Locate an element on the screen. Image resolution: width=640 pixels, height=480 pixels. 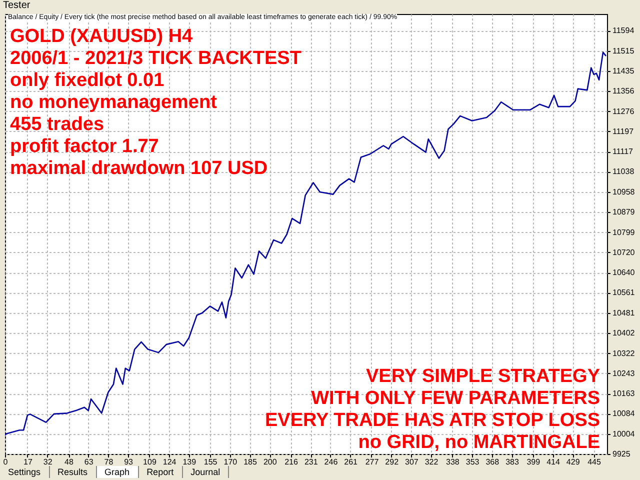
y-tick-label: 10720 is located at coordinates (624, 252).